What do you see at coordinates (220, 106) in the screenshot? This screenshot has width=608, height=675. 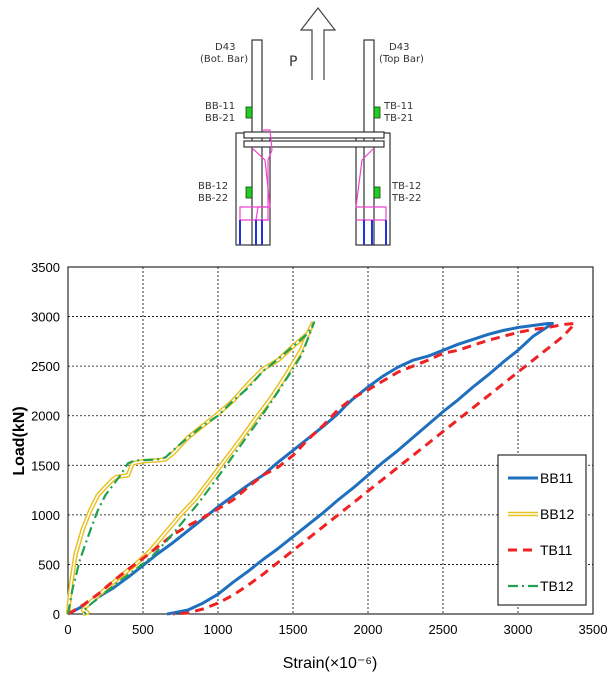 I see `gauge-label-bb11: BB-11` at bounding box center [220, 106].